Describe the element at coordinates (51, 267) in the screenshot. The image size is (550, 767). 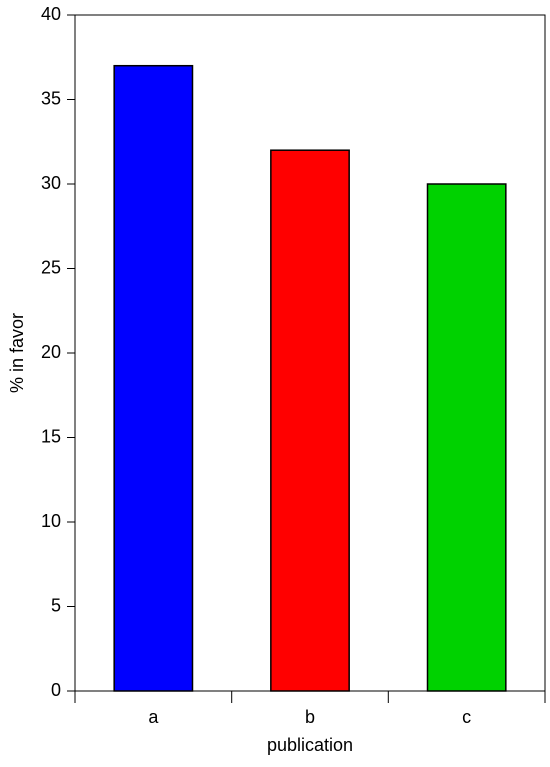
I see `y-tick-label: 25` at that location.